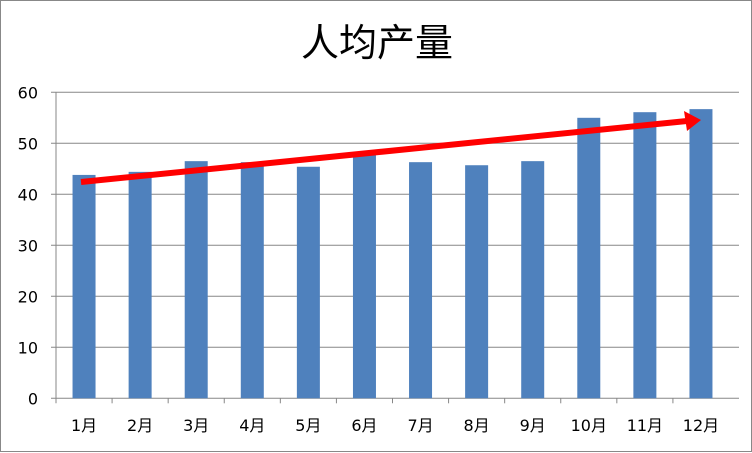 The image size is (752, 453). Describe the element at coordinates (701, 425) in the screenshot. I see `x-tick-label: 12月` at that location.